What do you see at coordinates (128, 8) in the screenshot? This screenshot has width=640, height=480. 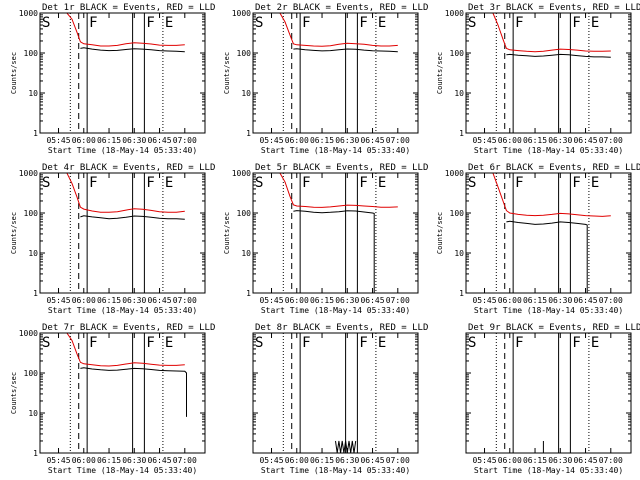 I see `panel-title: Det 1r BLACK = Events, RED = LLD` at bounding box center [128, 8].